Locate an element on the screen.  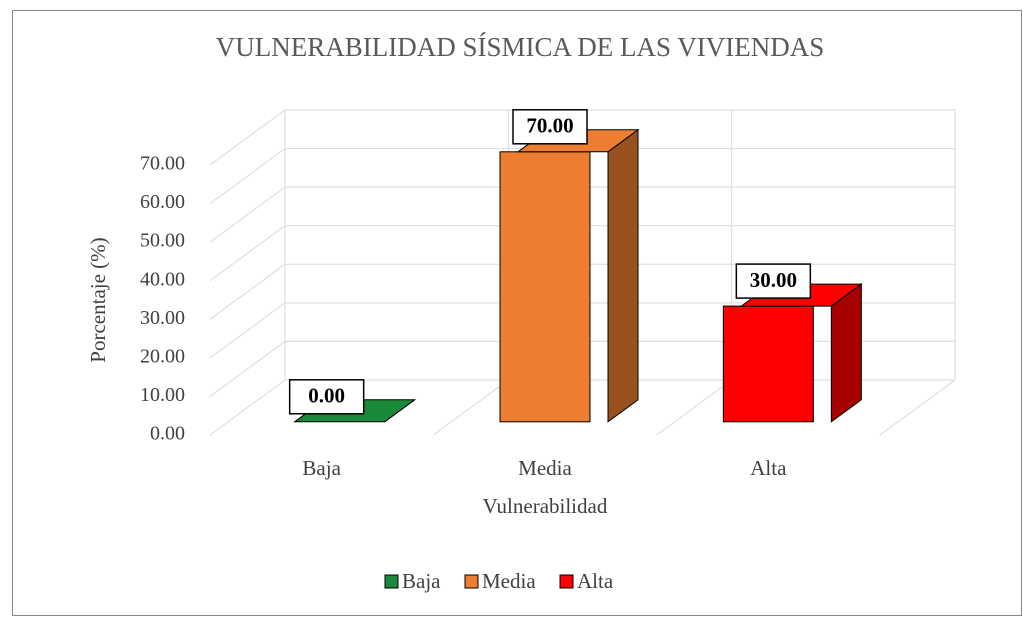
data-label: 70.00 is located at coordinates (549, 126).